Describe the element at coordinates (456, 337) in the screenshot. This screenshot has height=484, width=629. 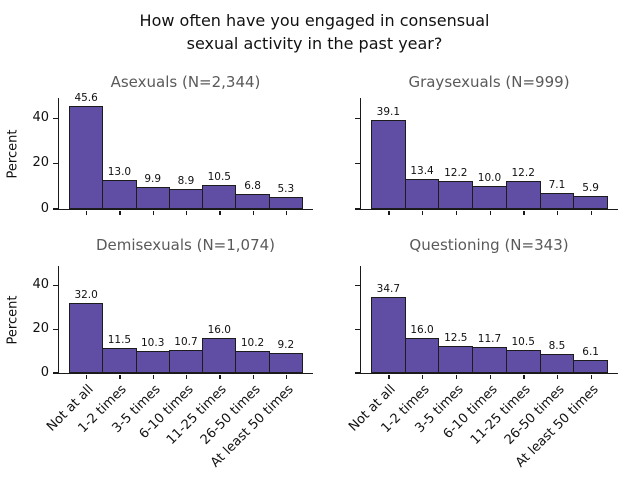
I see `bar-value-label: 12.5` at that location.